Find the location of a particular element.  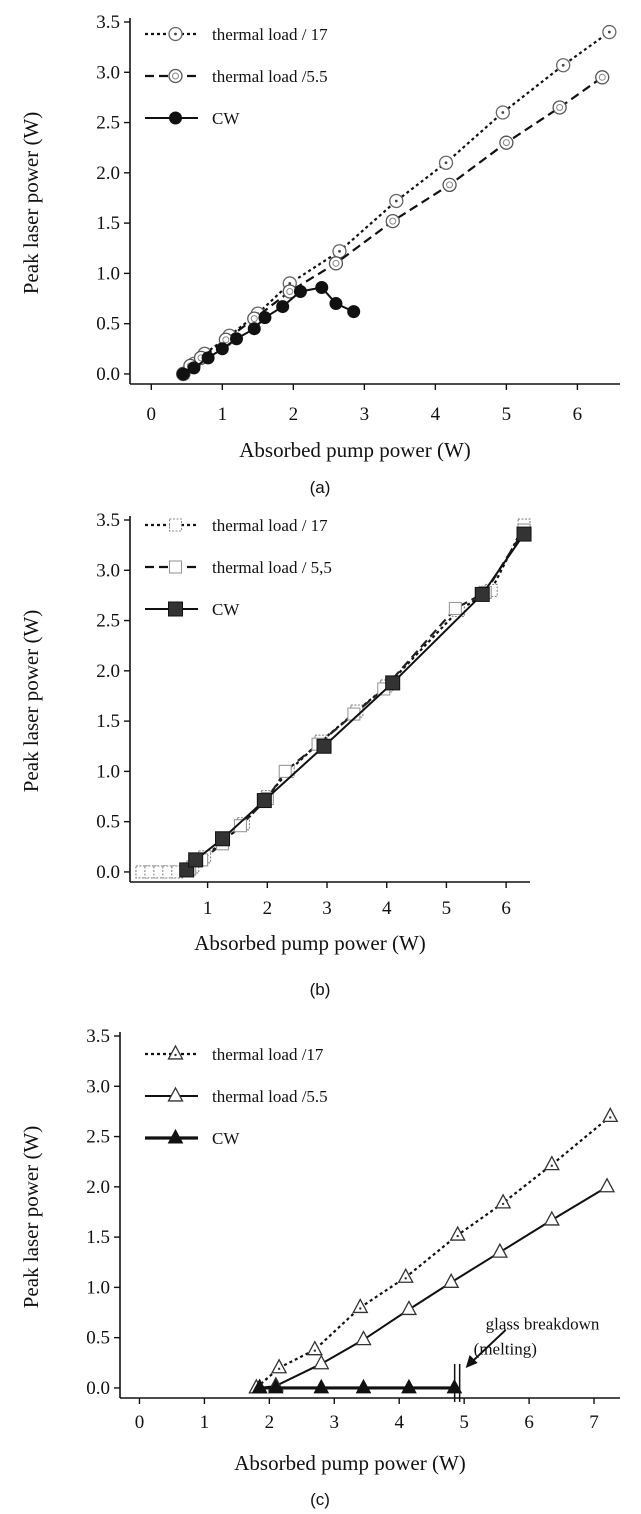

y-tick-label: 0.5 is located at coordinates (108, 822).